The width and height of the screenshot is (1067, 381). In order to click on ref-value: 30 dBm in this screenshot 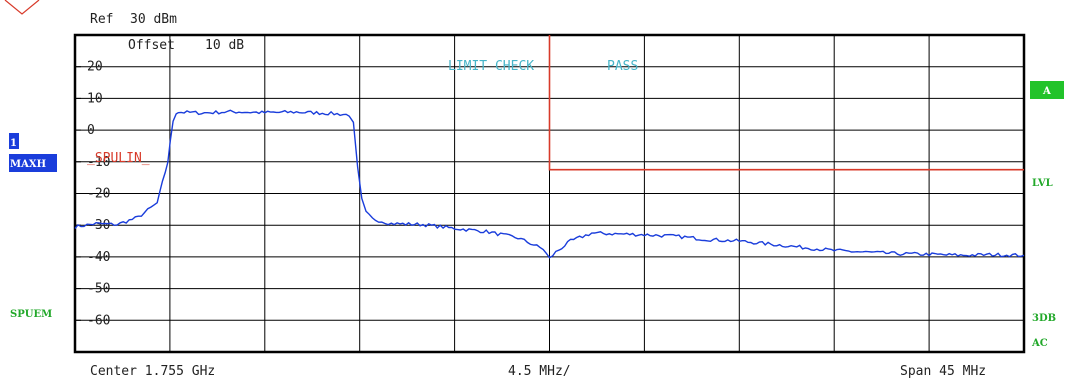, I will do `click(153, 19)`.